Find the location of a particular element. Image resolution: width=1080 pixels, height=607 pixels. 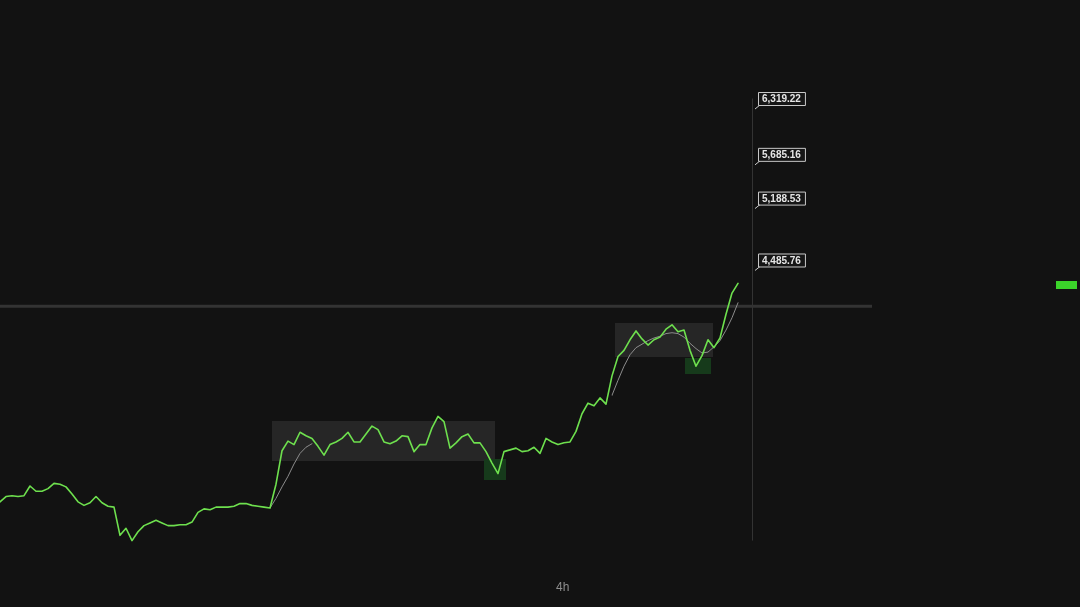

y-tick-label: 5,188.53 is located at coordinates (782, 198).